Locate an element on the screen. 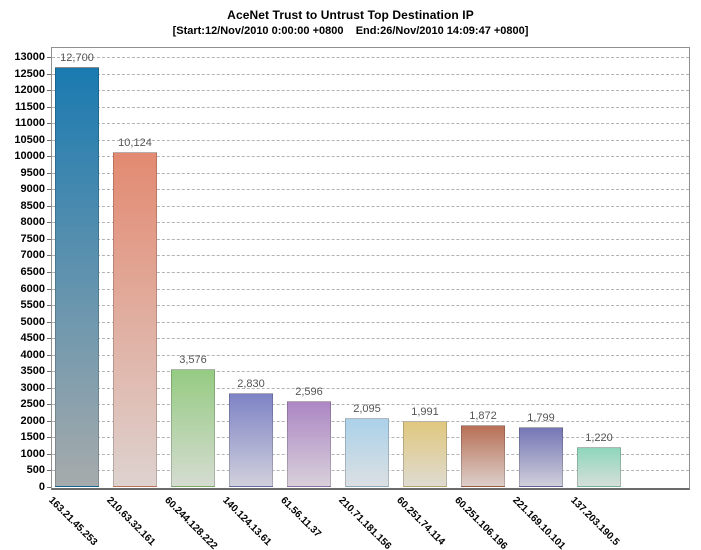 The image size is (701, 550). y-axis-tick-label: 12500 is located at coordinates (29, 73).